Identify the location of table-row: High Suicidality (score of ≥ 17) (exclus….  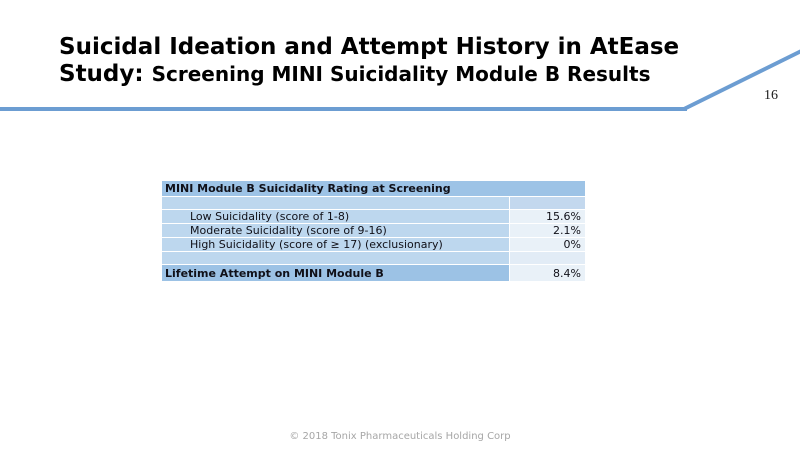
(373, 244).